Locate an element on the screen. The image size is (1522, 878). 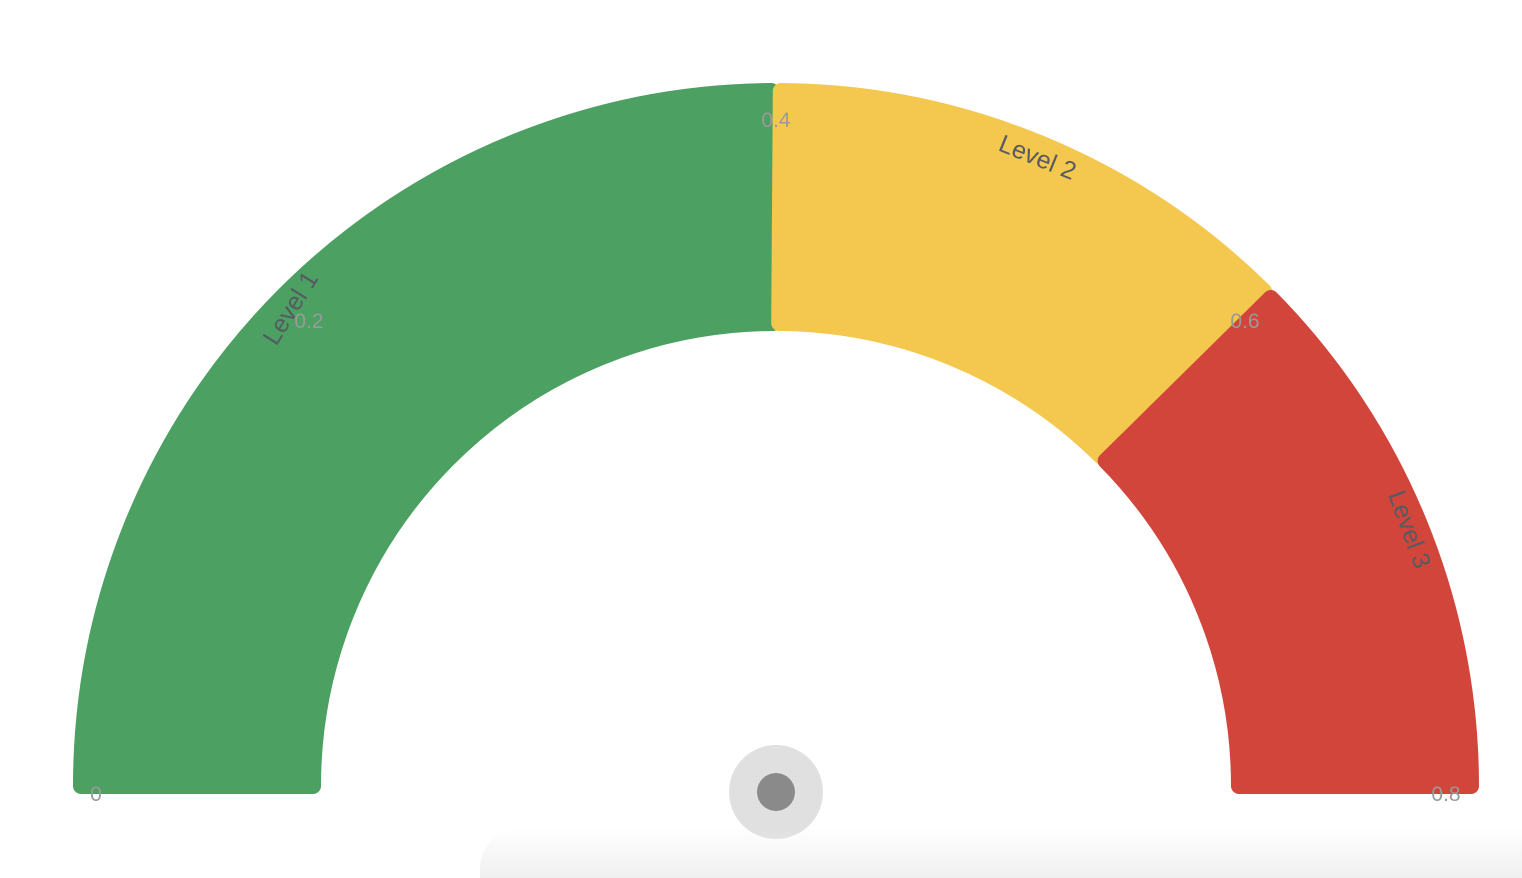
pointer-layer is located at coordinates (776, 792).